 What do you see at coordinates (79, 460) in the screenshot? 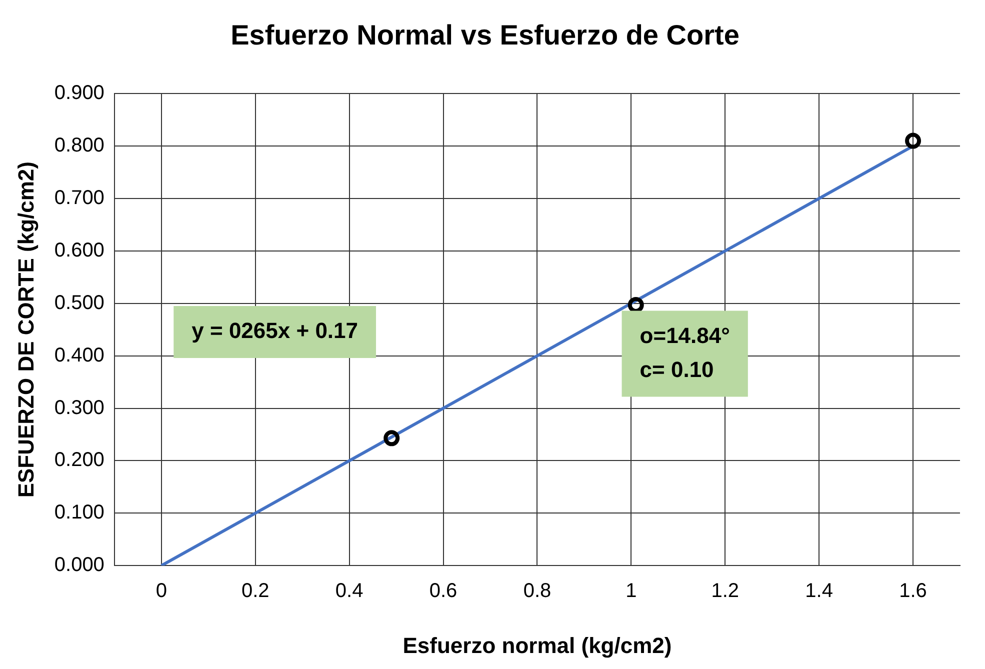
I see `y-tick-label: 0.200` at bounding box center [79, 460].